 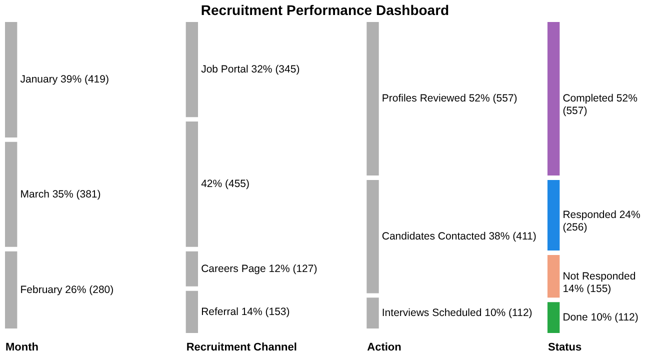 I want to click on data-label: Careers Page 12% (127), so click(x=259, y=268).